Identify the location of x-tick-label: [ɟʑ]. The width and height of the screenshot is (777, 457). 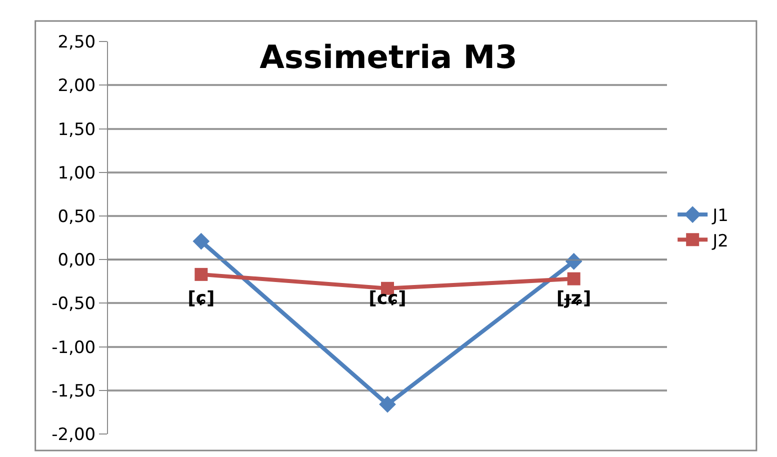
(574, 299).